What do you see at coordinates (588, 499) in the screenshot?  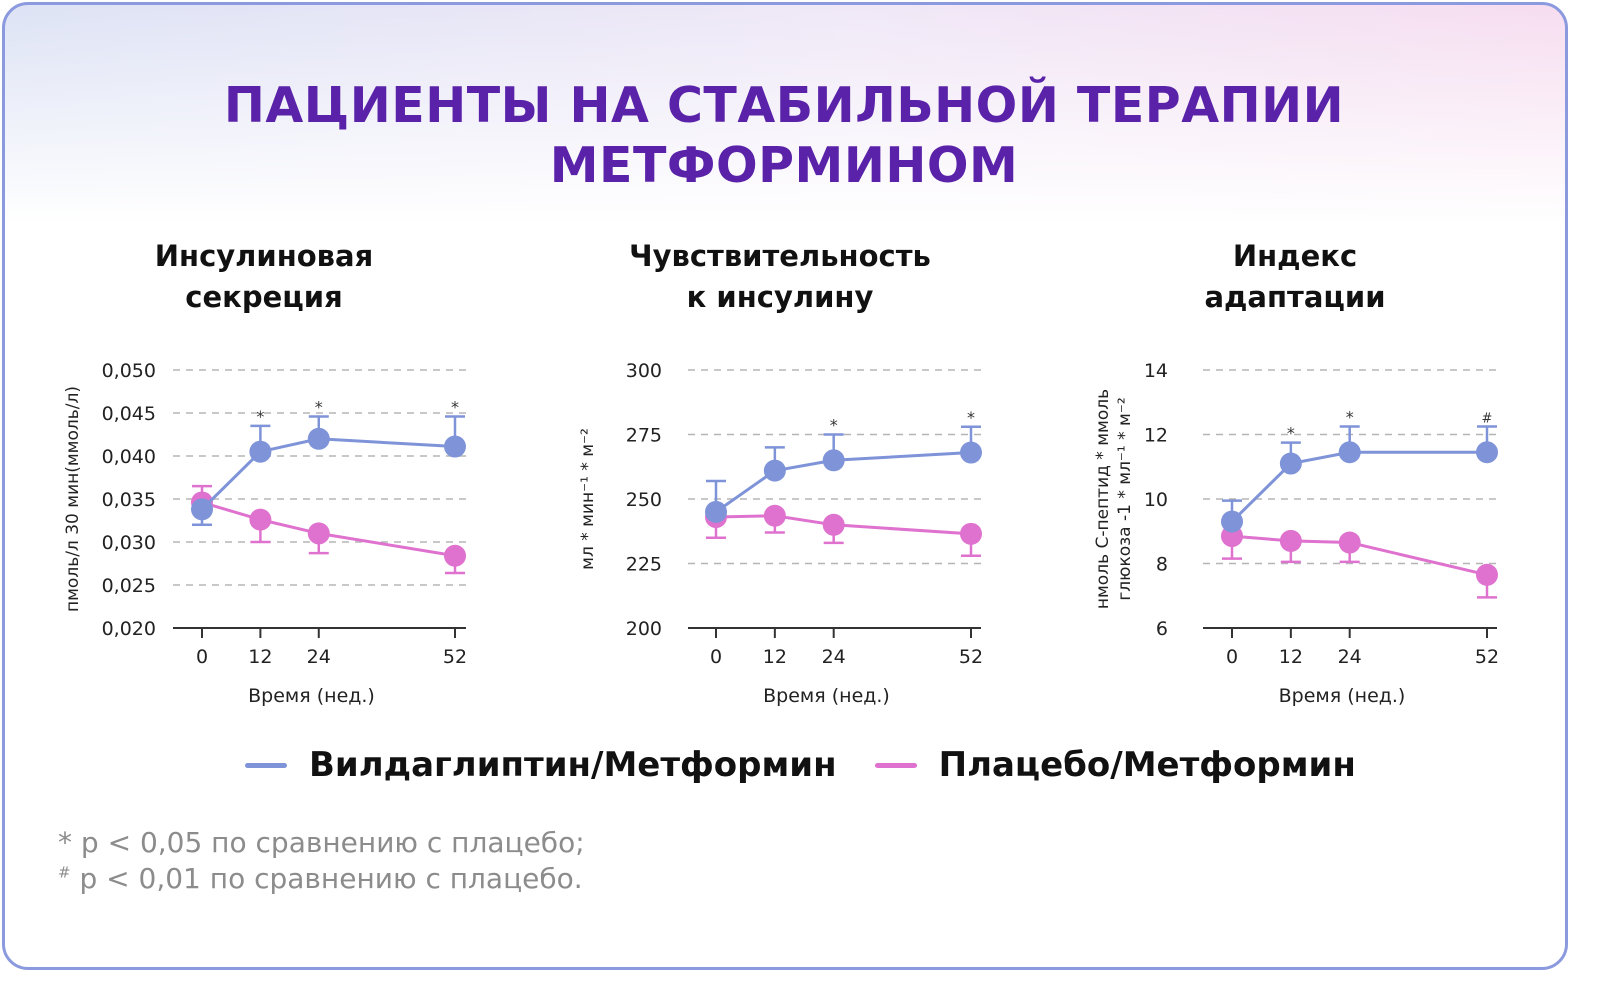 I see `y-axis-label: мл * мин⁻¹ * м⁻²` at bounding box center [588, 499].